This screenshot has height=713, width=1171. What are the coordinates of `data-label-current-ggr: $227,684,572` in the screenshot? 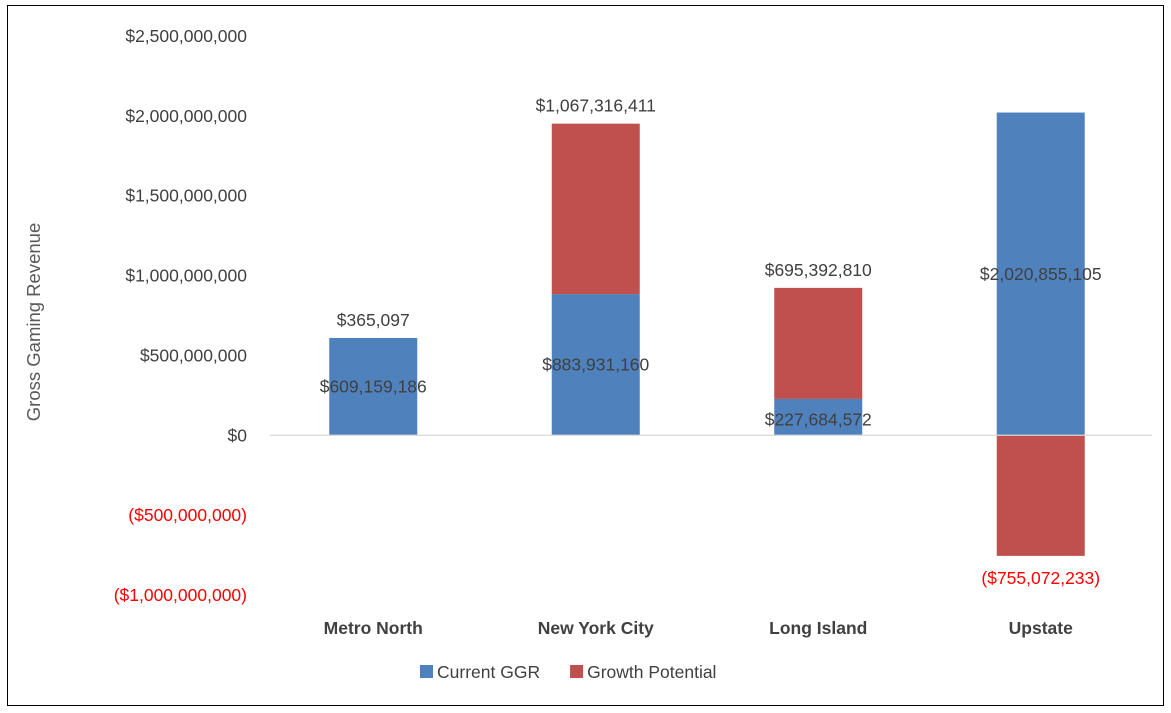 It's located at (818, 419).